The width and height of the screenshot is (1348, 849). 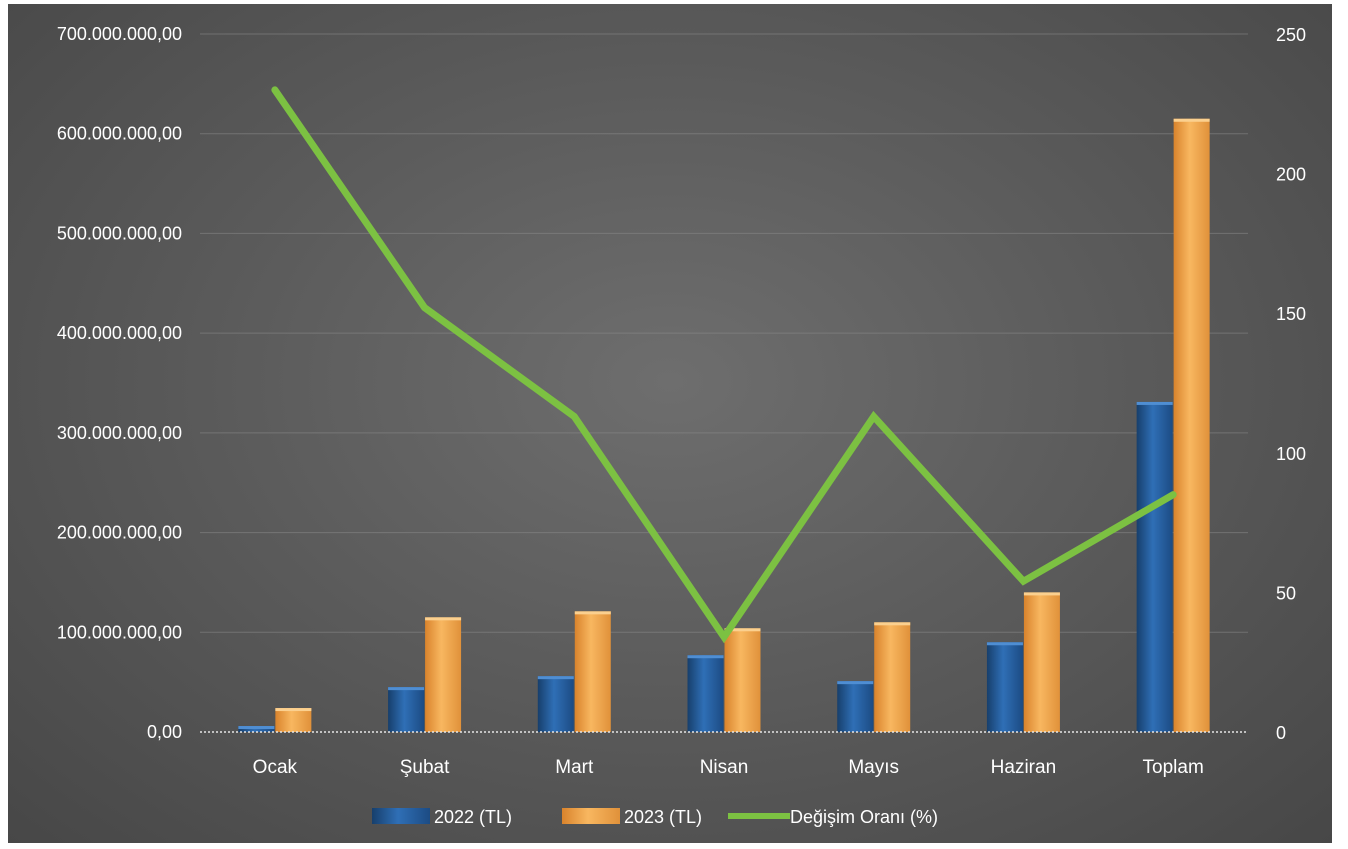 What do you see at coordinates (1173, 767) in the screenshot?
I see `x-tick-label: Toplam` at bounding box center [1173, 767].